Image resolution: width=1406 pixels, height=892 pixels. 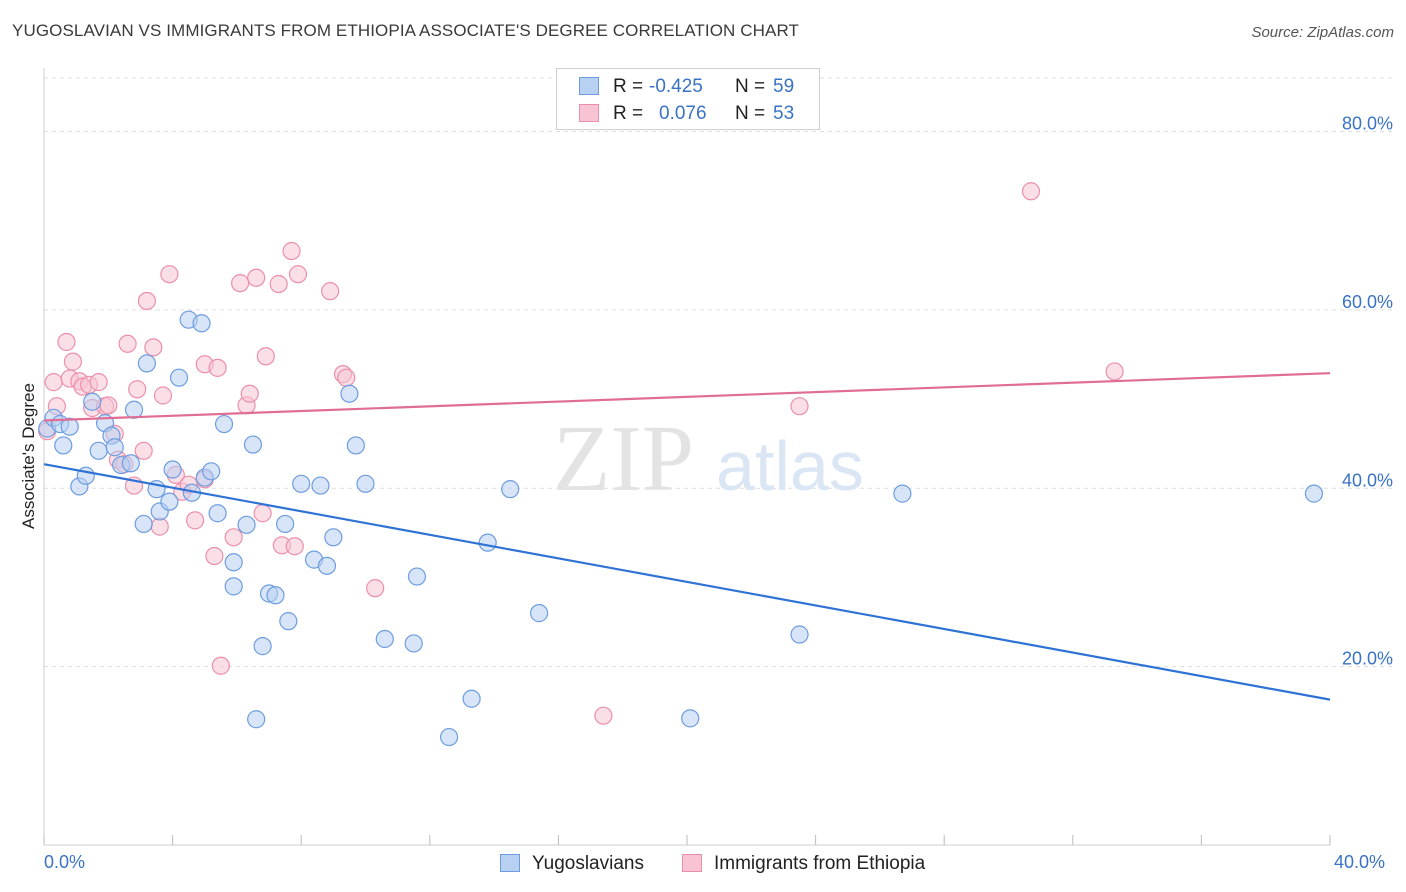 I want to click on trend-line-ethiopia, so click(x=687, y=397).